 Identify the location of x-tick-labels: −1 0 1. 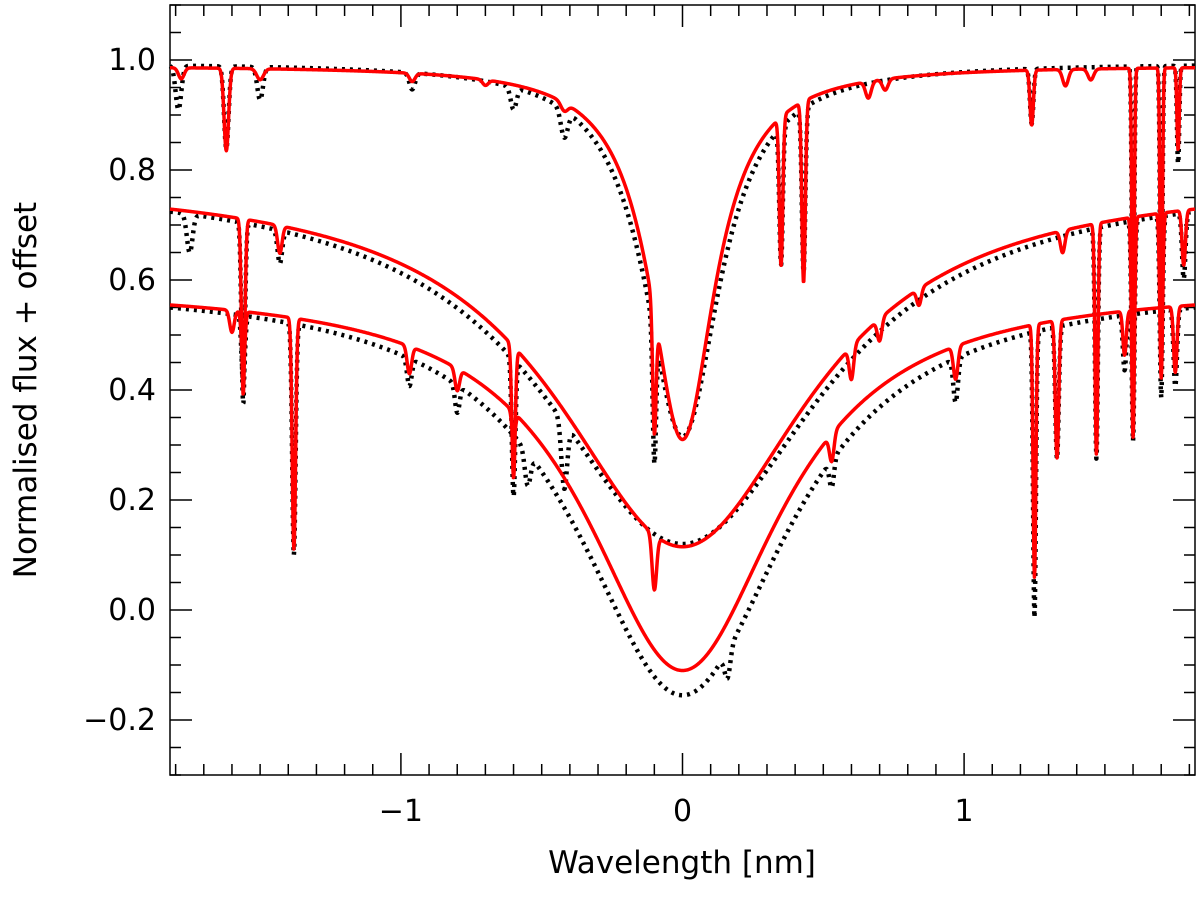
(676, 811).